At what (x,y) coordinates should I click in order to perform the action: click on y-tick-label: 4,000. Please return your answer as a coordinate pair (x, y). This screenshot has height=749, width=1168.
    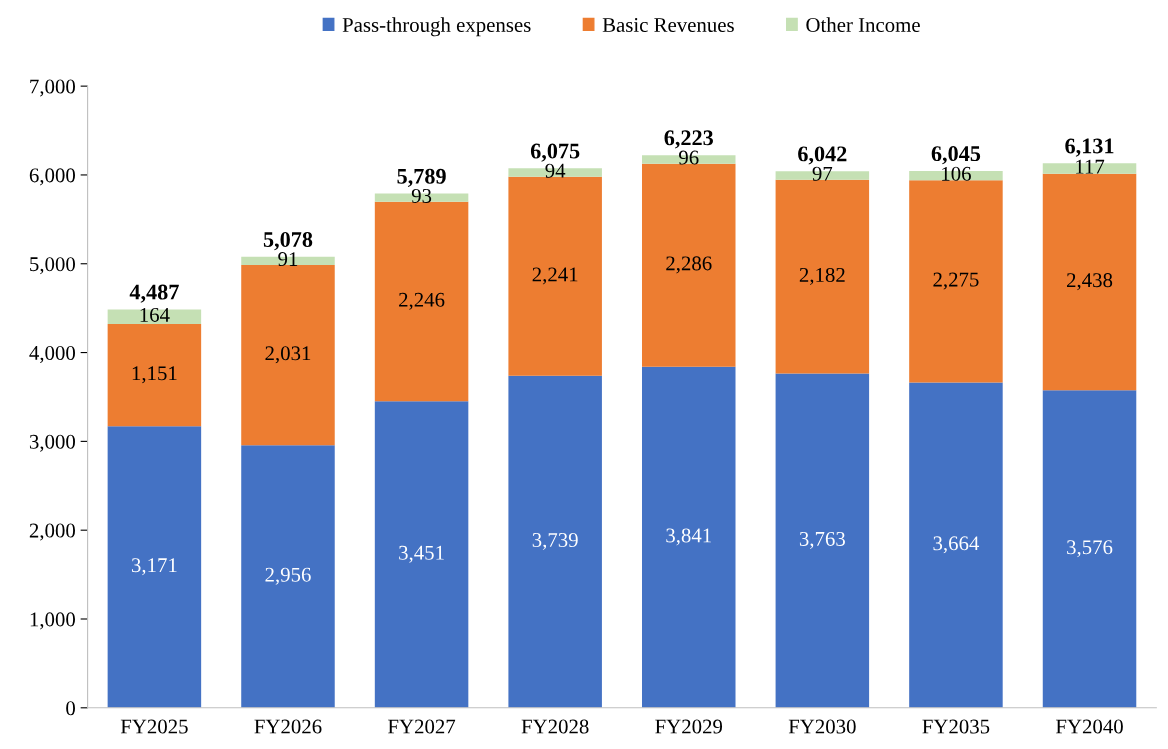
    Looking at the image, I should click on (52, 354).